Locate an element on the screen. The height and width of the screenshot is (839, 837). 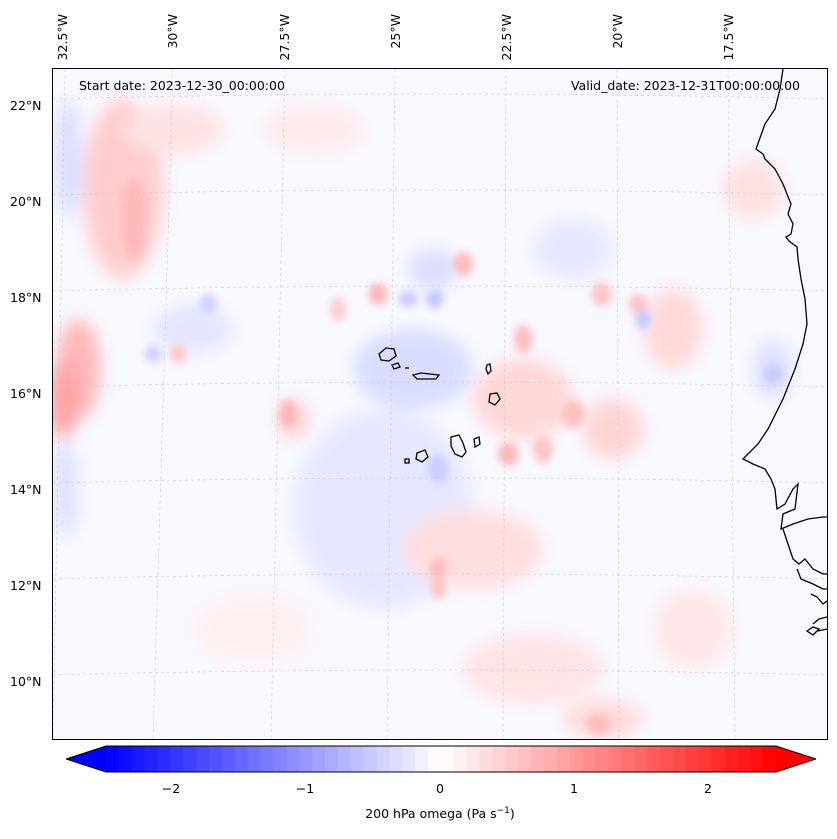
island-sal is located at coordinates (488, 369).